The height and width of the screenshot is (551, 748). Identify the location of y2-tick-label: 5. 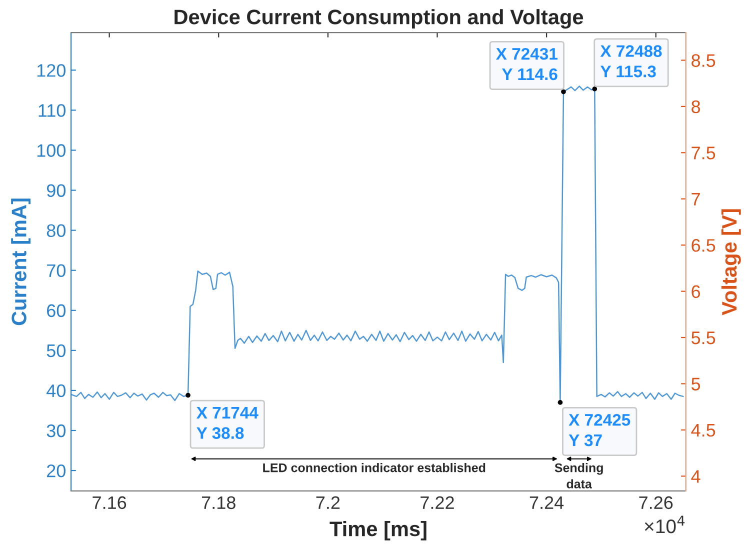
(696, 384).